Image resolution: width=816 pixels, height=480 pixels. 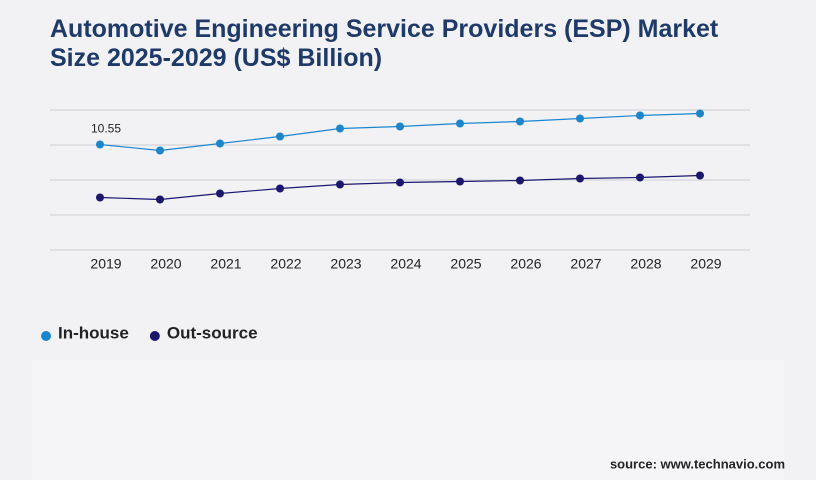 I want to click on x-tick-label: 2027, so click(x=585, y=264).